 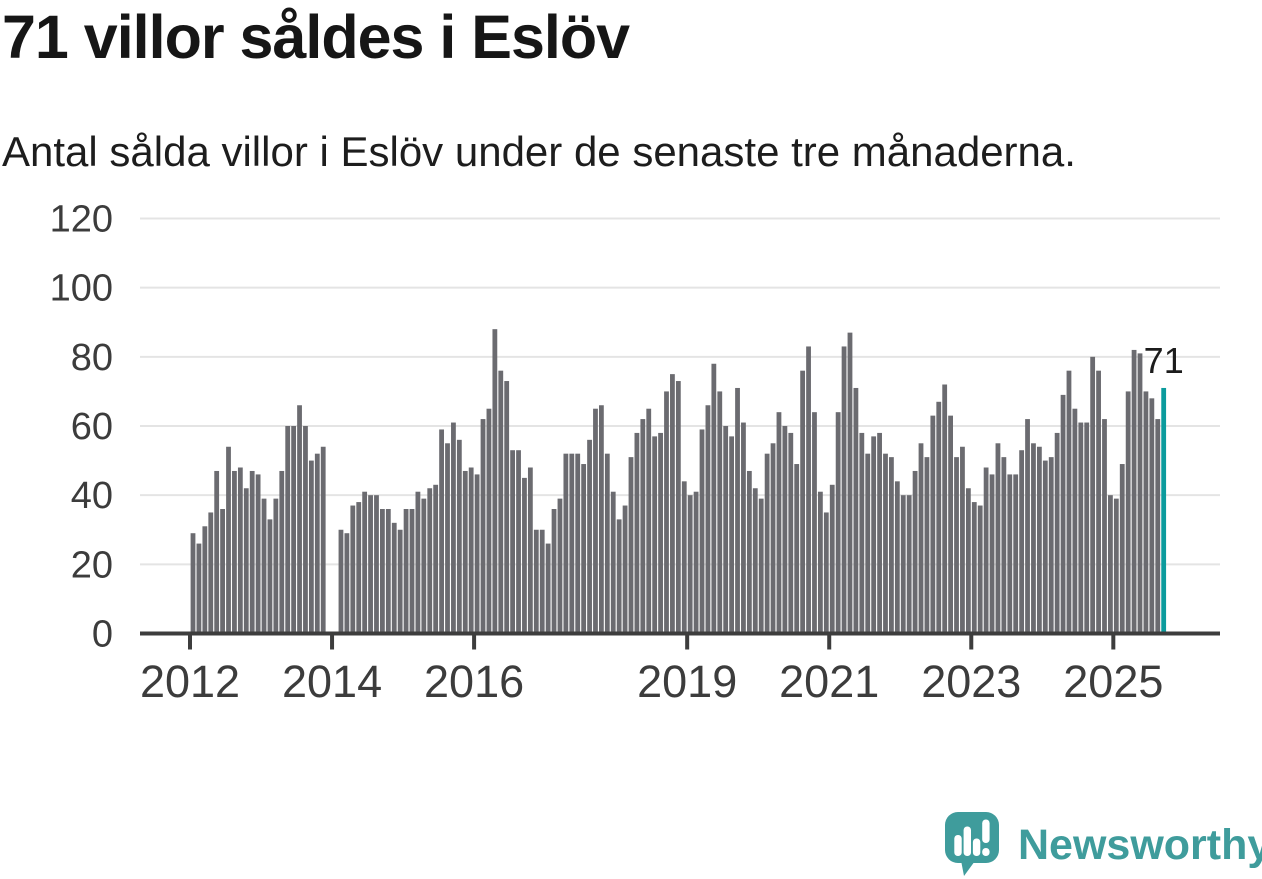 What do you see at coordinates (92, 358) in the screenshot?
I see `y-axis-label: 80` at bounding box center [92, 358].